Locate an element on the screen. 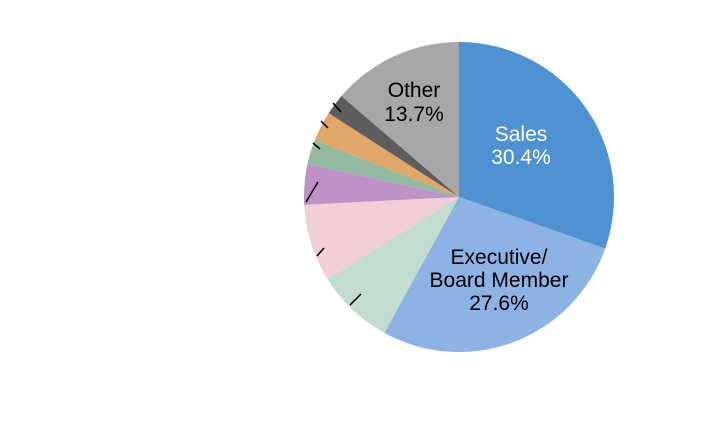 Image resolution: width=726 pixels, height=421 pixels. slice-label-executive-board-member: Executive/Board Member 27.6% is located at coordinates (499, 280).